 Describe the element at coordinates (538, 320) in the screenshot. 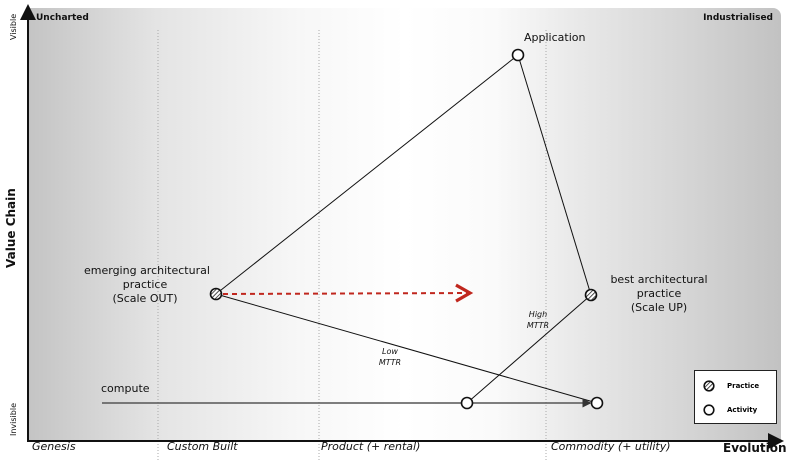

I see `high-mttr-note: High MTTR` at that location.